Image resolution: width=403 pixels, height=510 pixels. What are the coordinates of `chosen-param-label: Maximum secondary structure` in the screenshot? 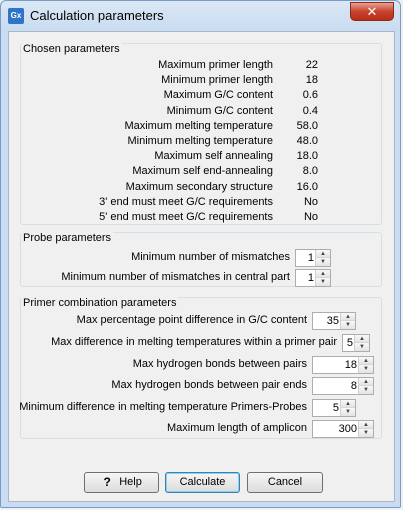 It's located at (199, 186).